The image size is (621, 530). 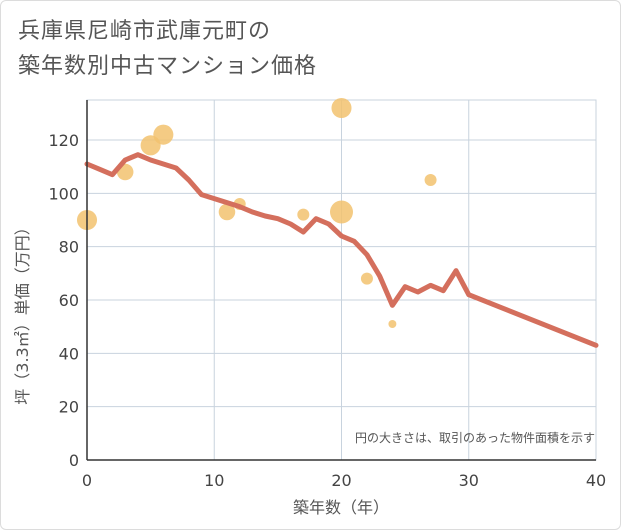 I want to click on y-axis-label: 坪（3.3㎡）単価（万円）, so click(x=22, y=311).